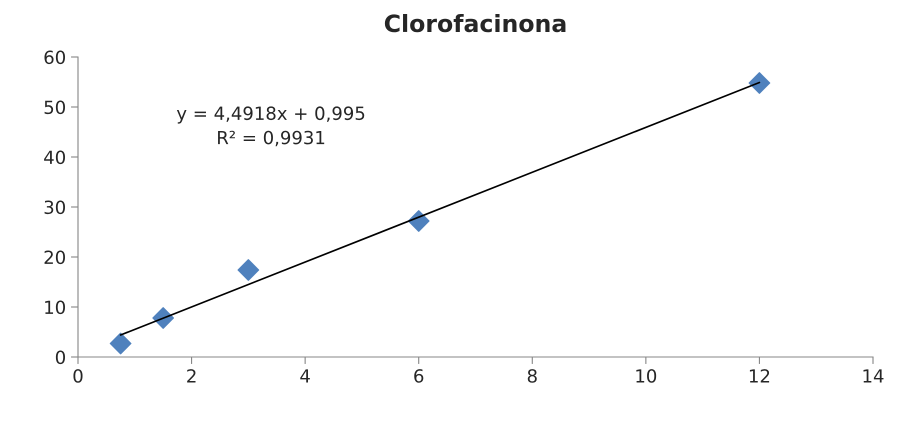  Describe the element at coordinates (419, 376) in the screenshot. I see `x-tick-label: 6` at that location.